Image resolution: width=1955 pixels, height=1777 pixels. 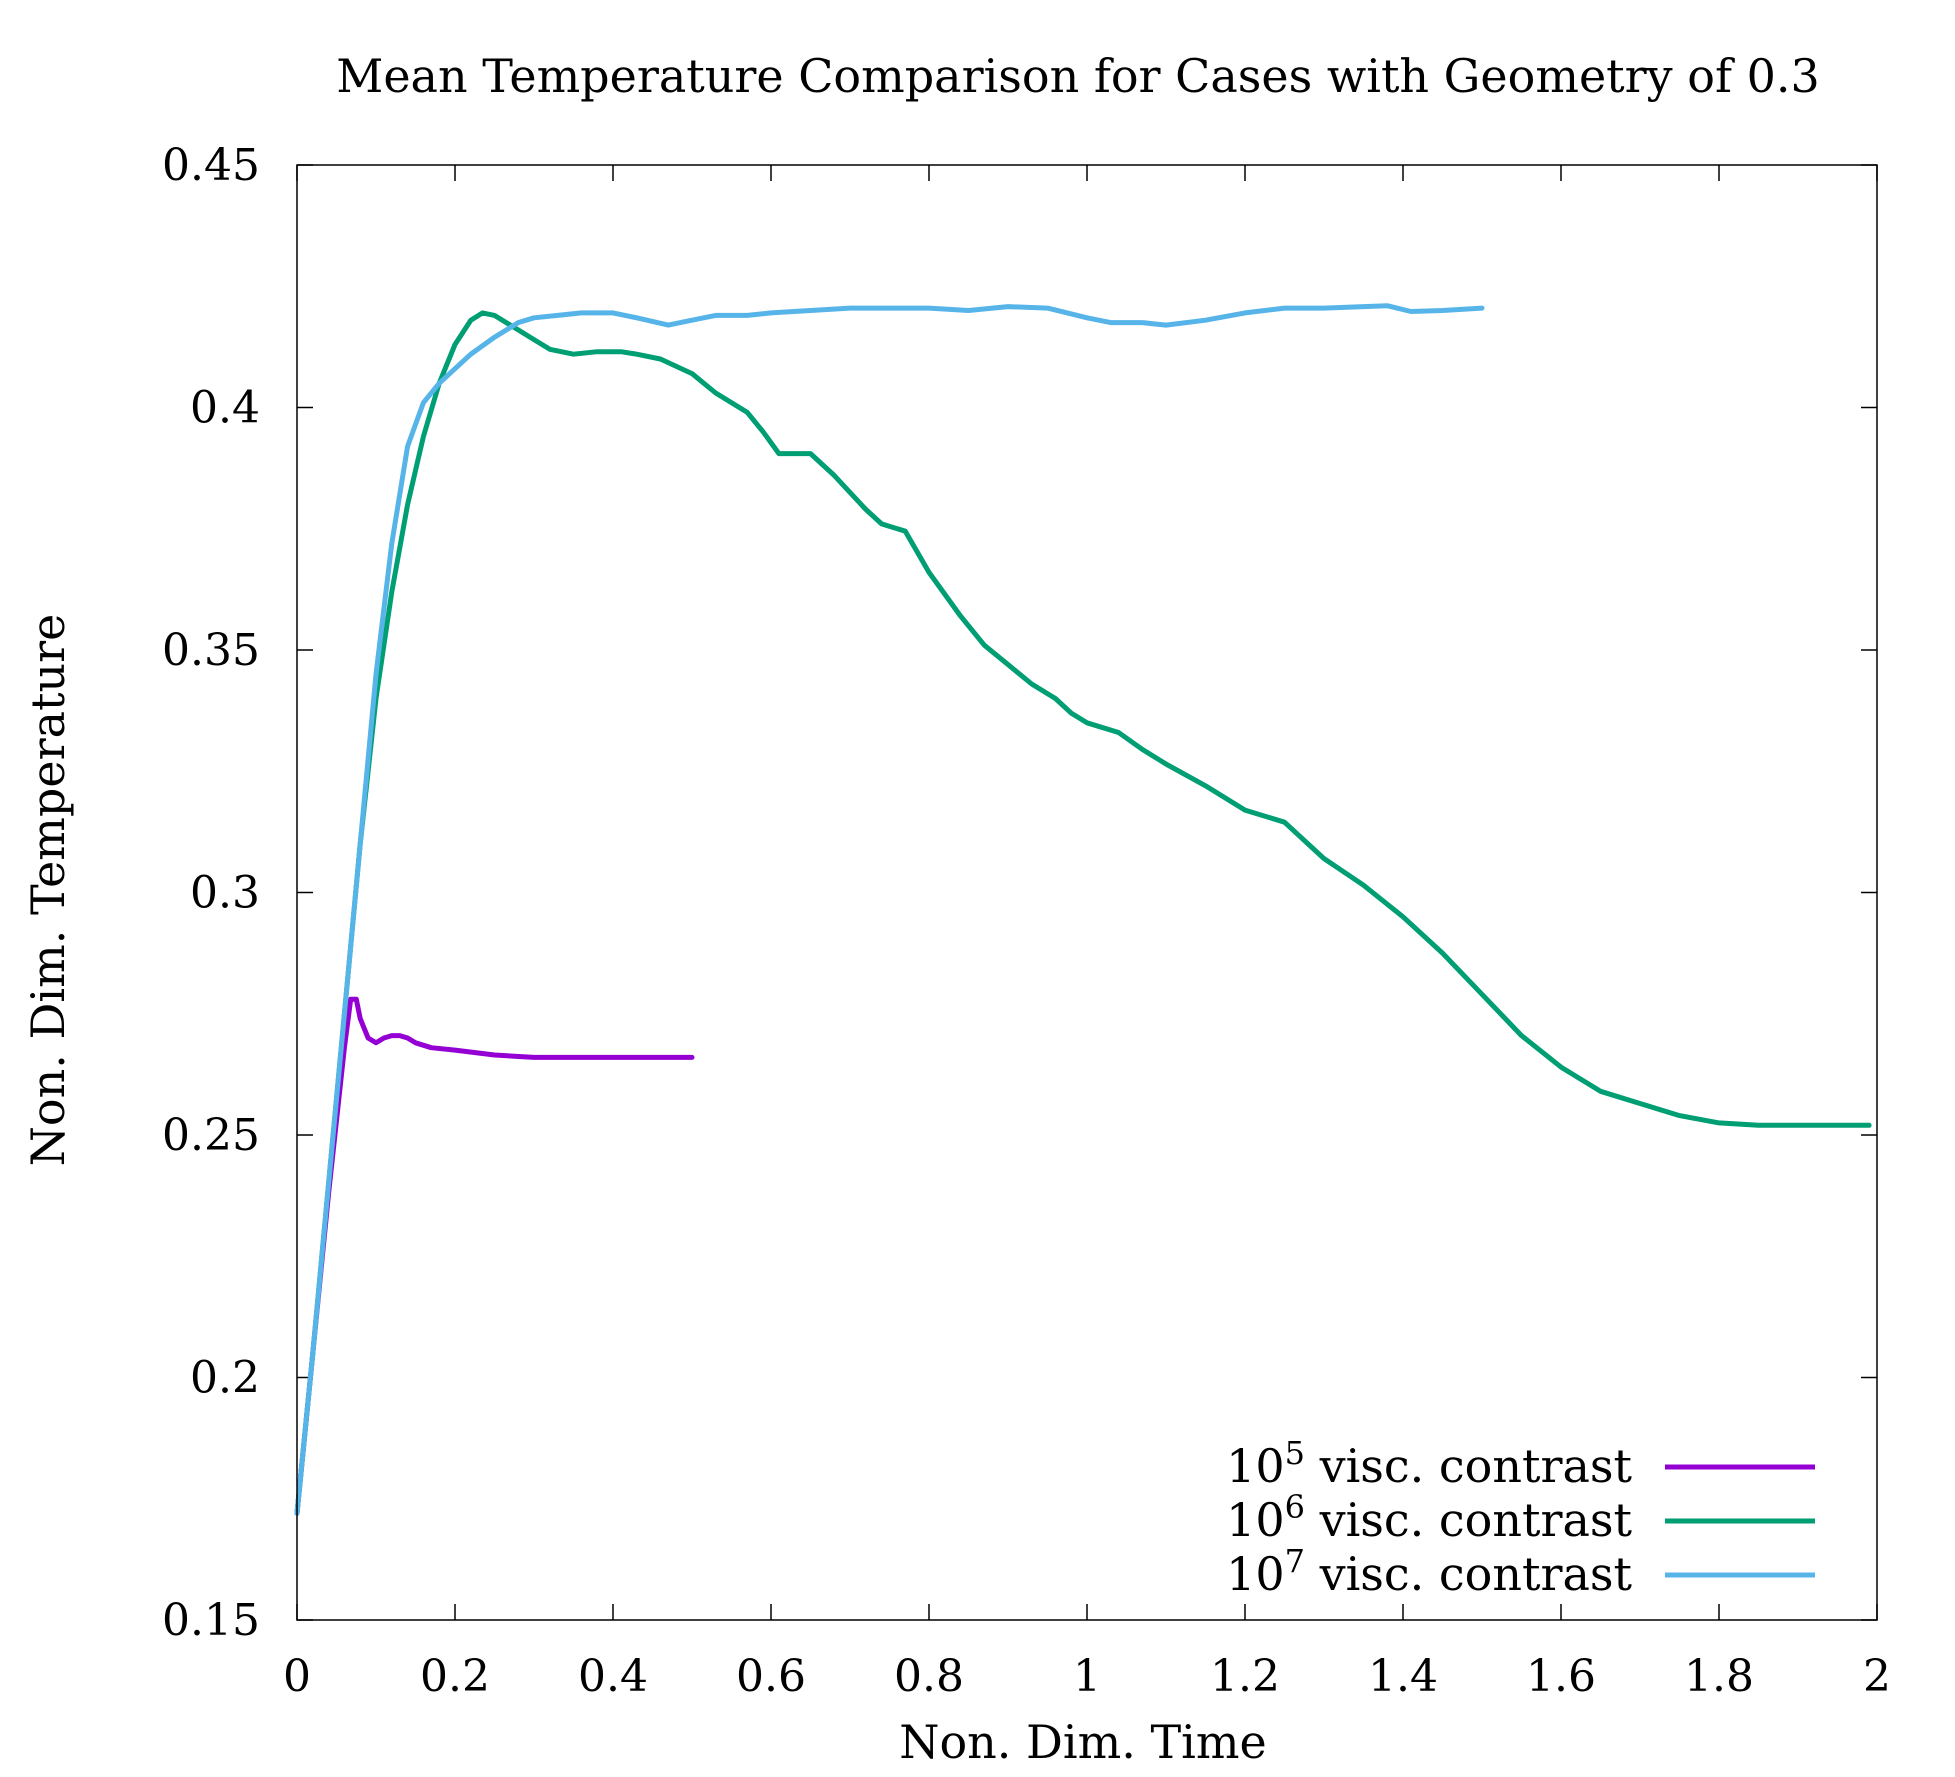 What do you see at coordinates (1719, 1676) in the screenshot?
I see `x-tick-label: 1.8` at bounding box center [1719, 1676].